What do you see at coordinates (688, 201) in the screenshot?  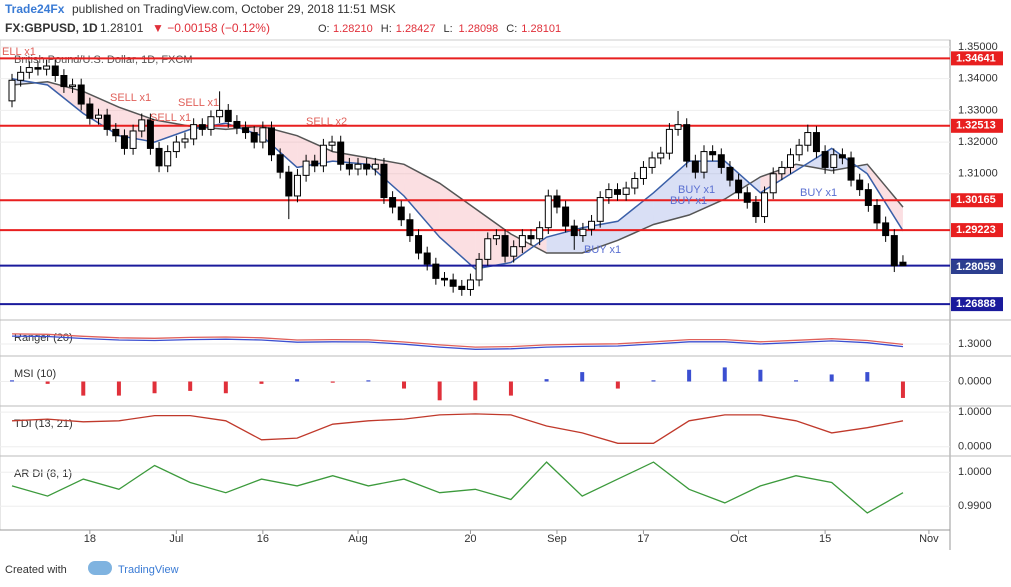 I see `signal-label: BUY x1` at bounding box center [688, 201].